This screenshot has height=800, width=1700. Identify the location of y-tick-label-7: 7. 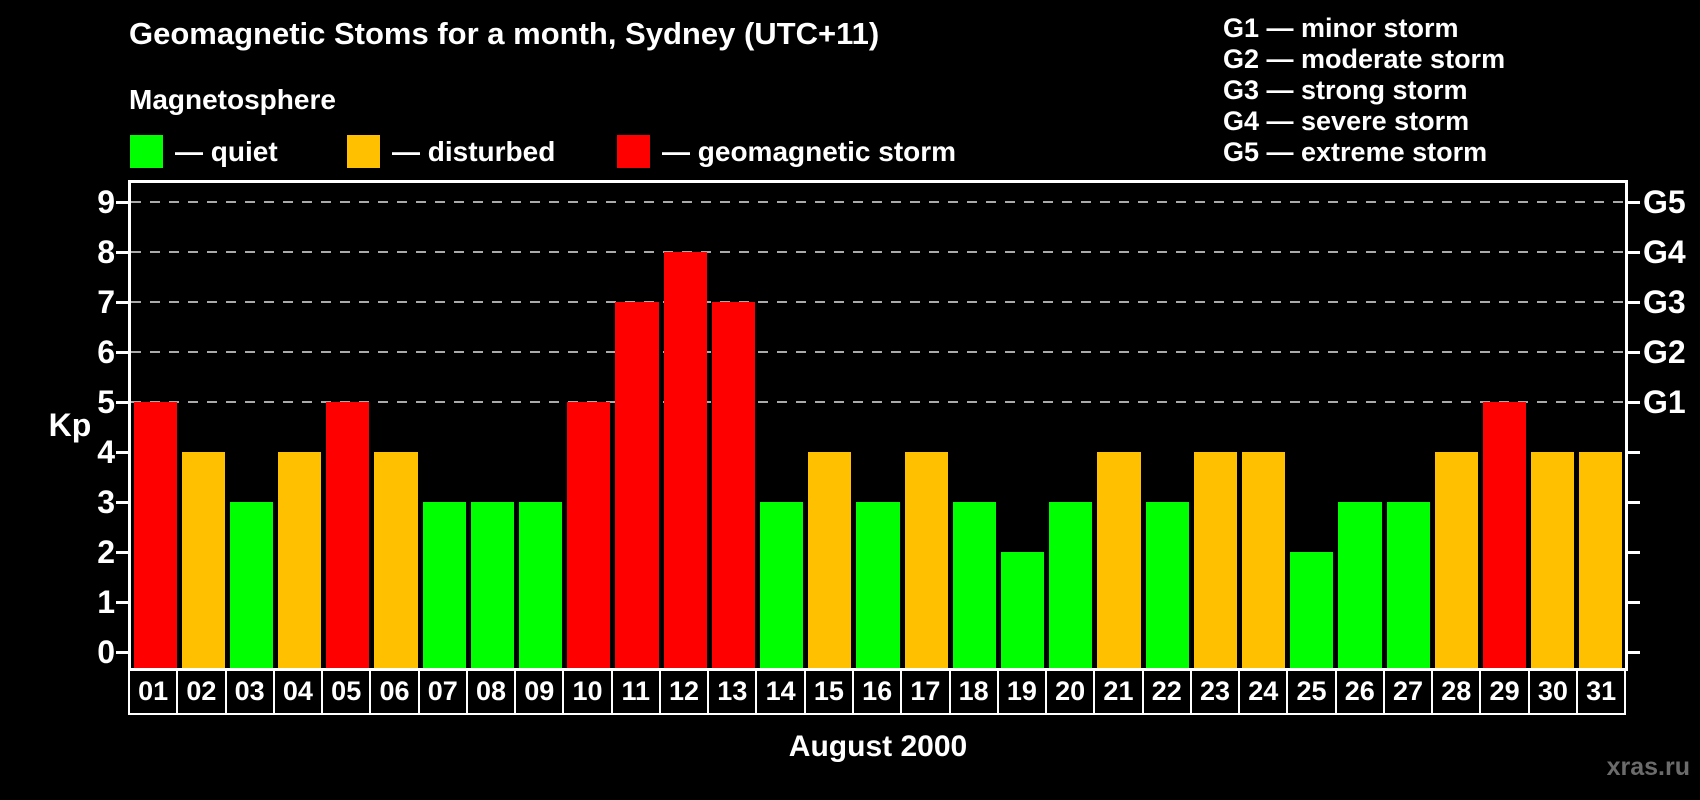
(106, 302).